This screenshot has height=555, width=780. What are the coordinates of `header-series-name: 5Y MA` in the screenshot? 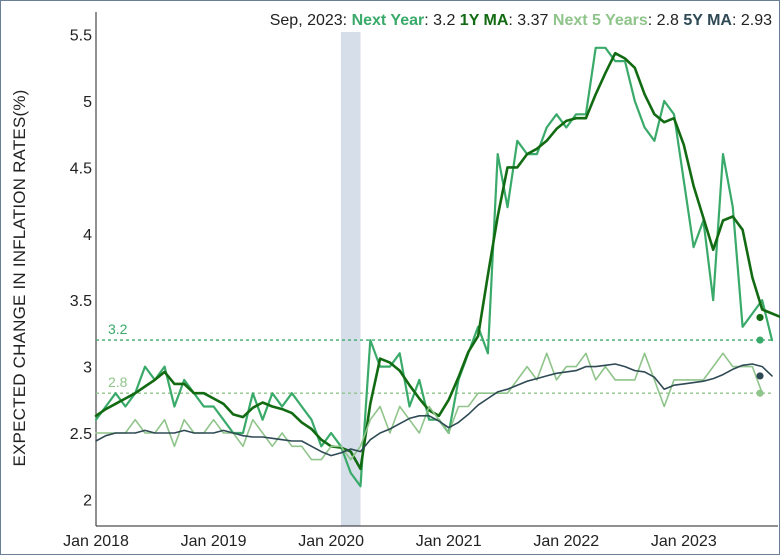 It's located at (707, 20).